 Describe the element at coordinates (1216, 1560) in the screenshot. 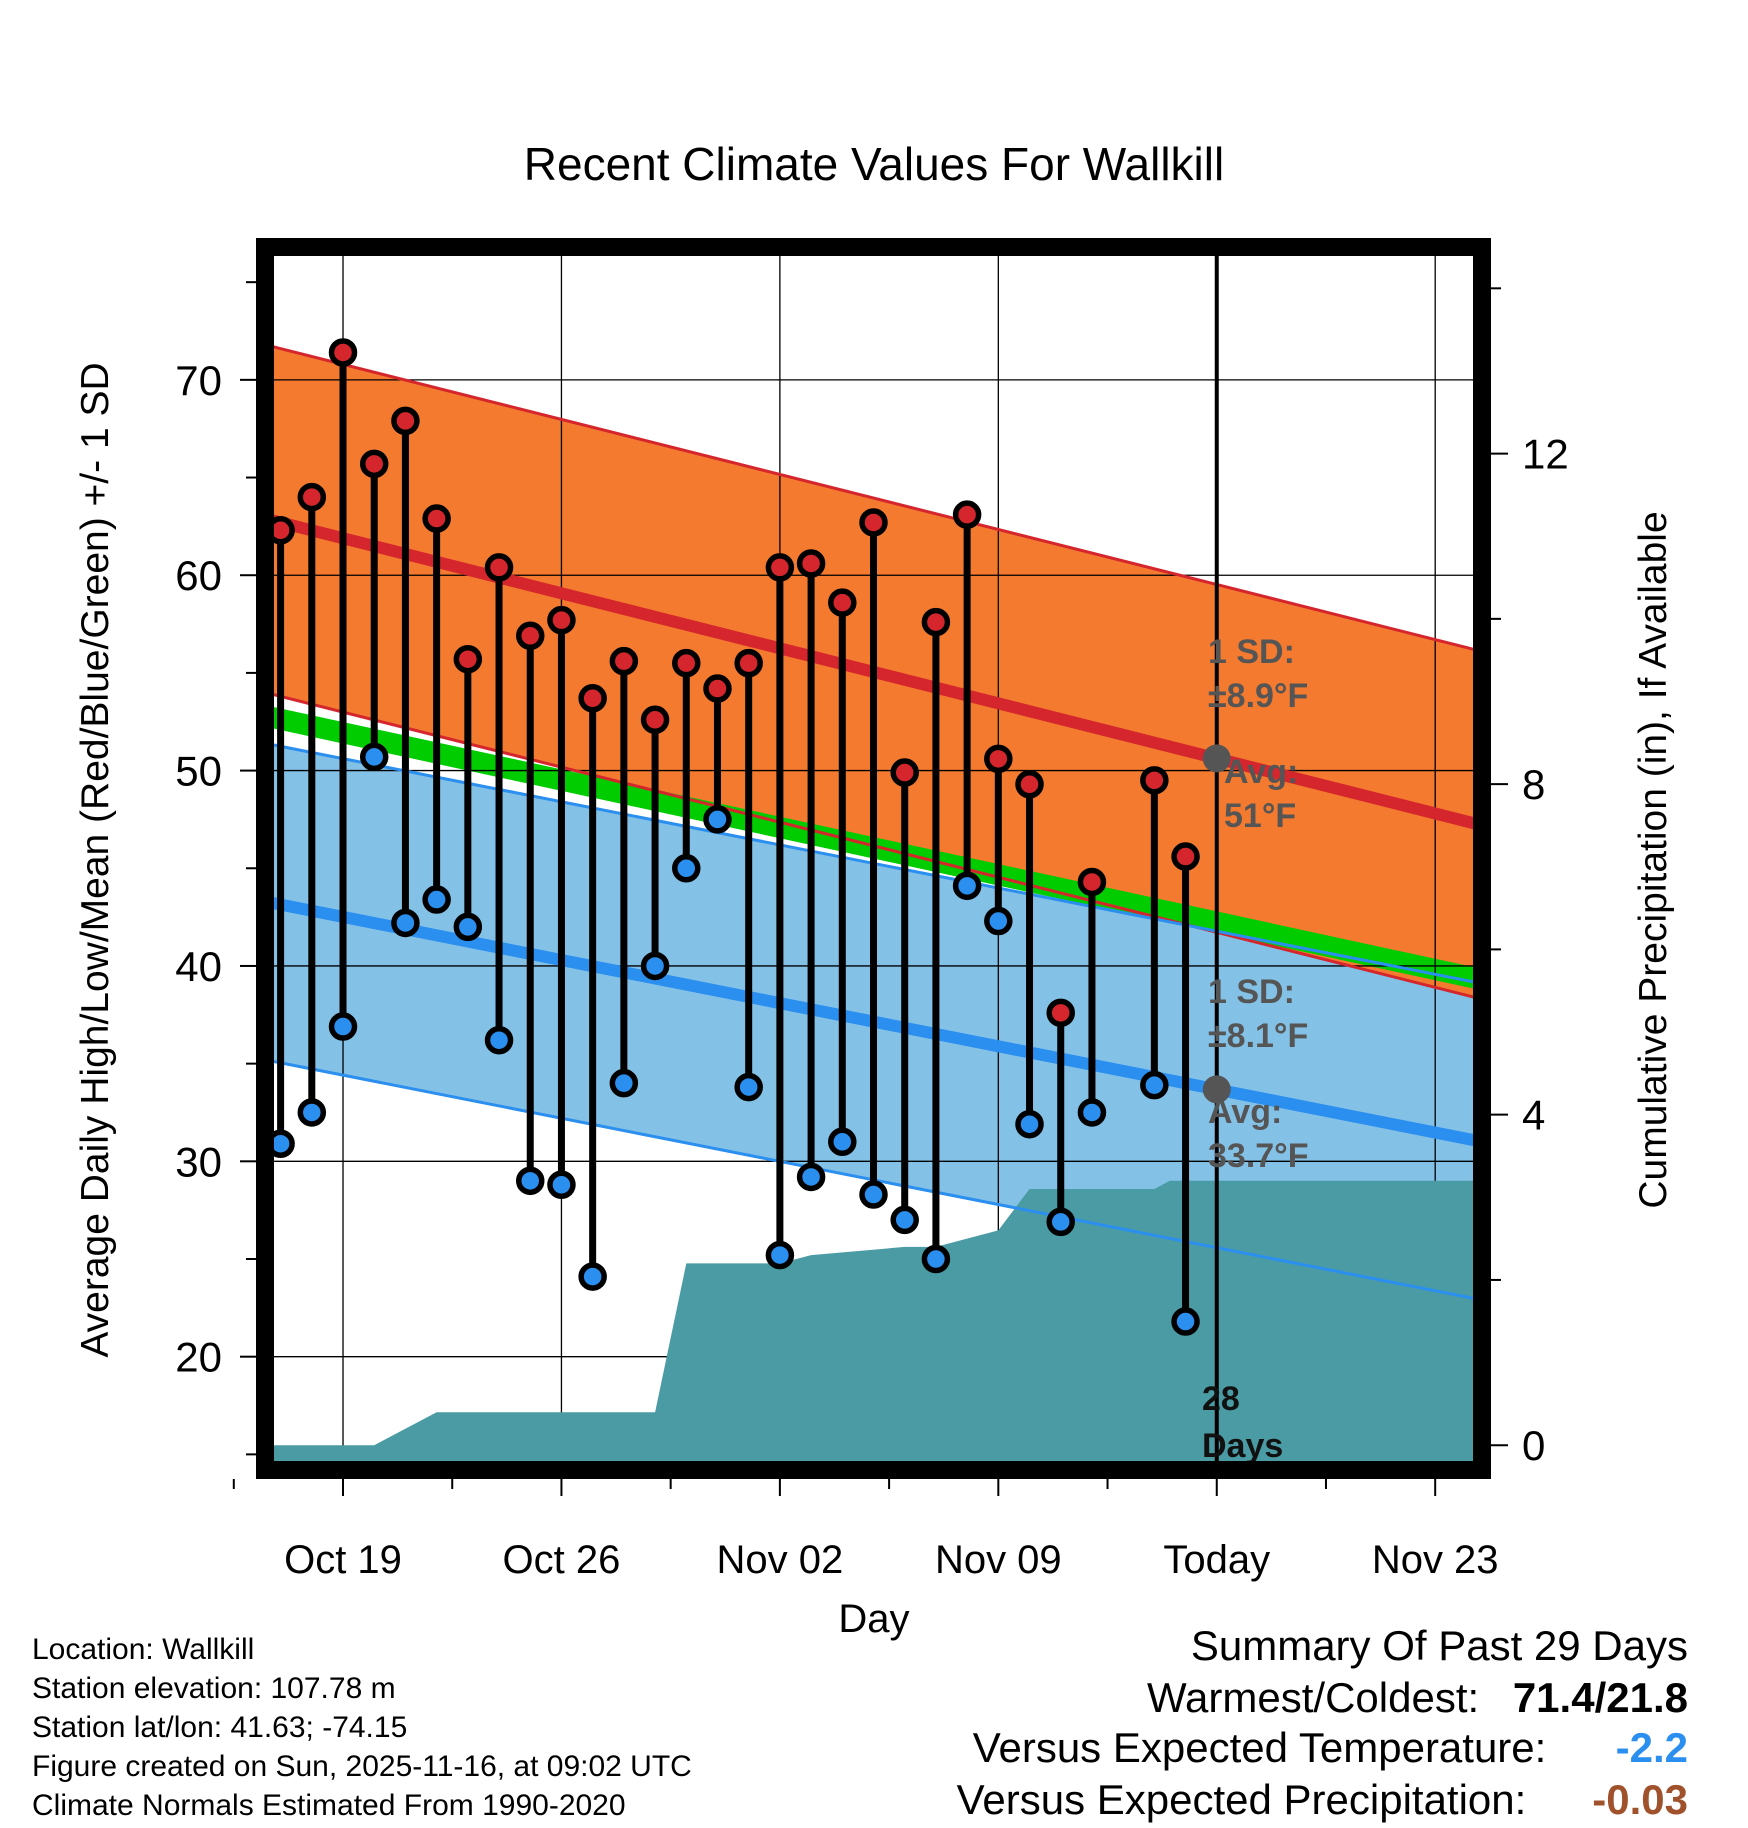

I see `x-tick-label: Today` at that location.